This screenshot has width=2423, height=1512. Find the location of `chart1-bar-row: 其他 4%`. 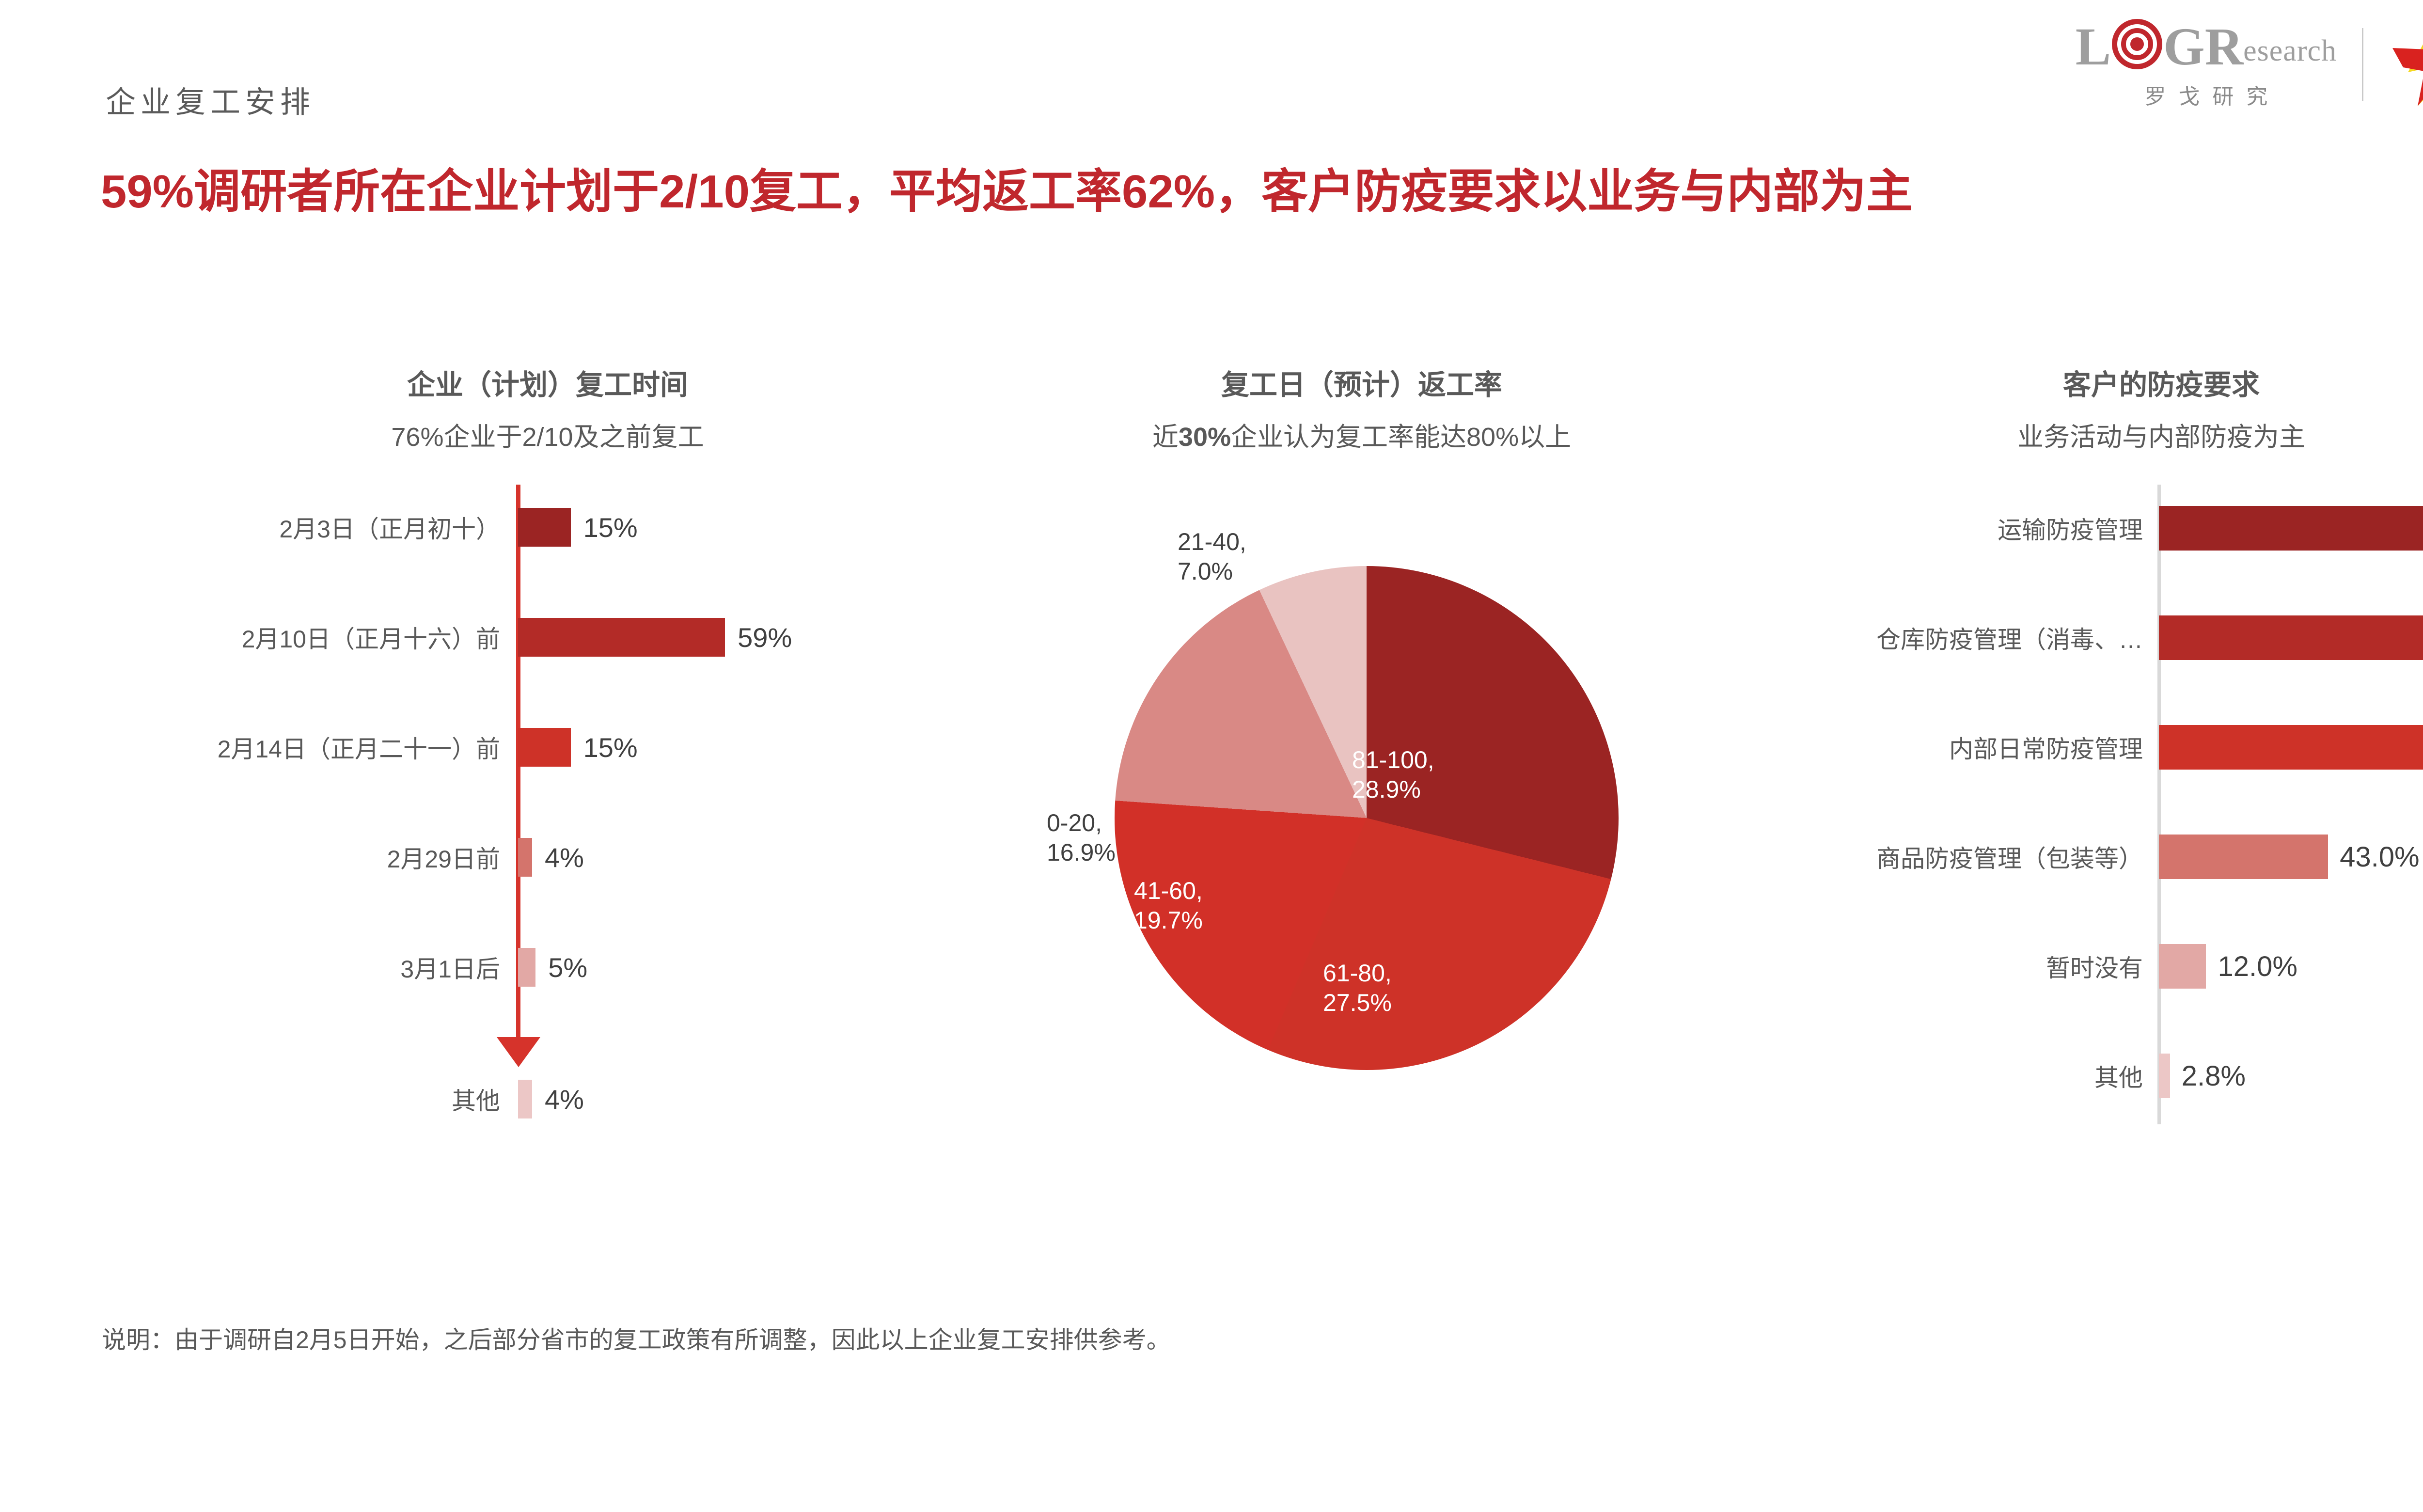

chart1-bar-row: 其他 4% is located at coordinates (547, 1099).